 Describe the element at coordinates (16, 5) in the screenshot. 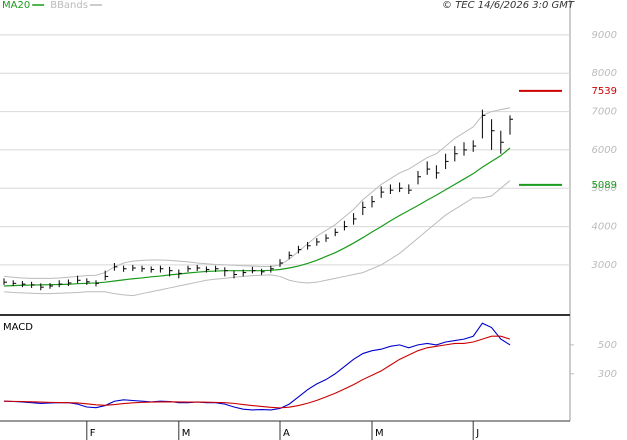

I see `legend-label: MA20` at that location.